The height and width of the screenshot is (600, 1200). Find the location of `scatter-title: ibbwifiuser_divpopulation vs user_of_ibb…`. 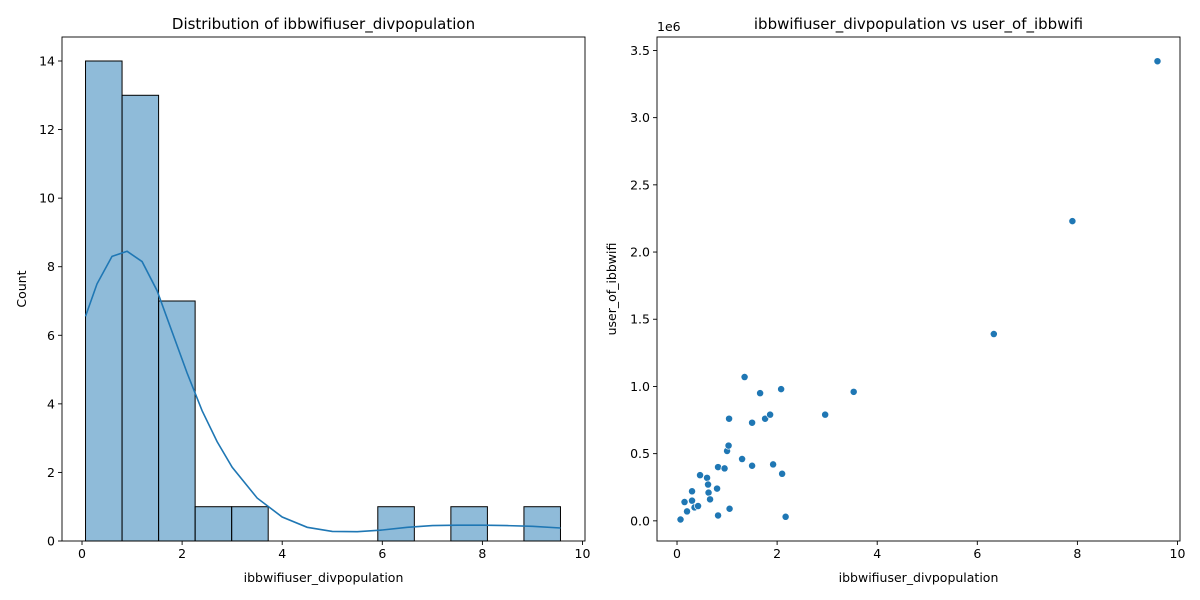

scatter-title: ibbwifiuser_divpopulation vs user_of_ibb… is located at coordinates (918, 24).